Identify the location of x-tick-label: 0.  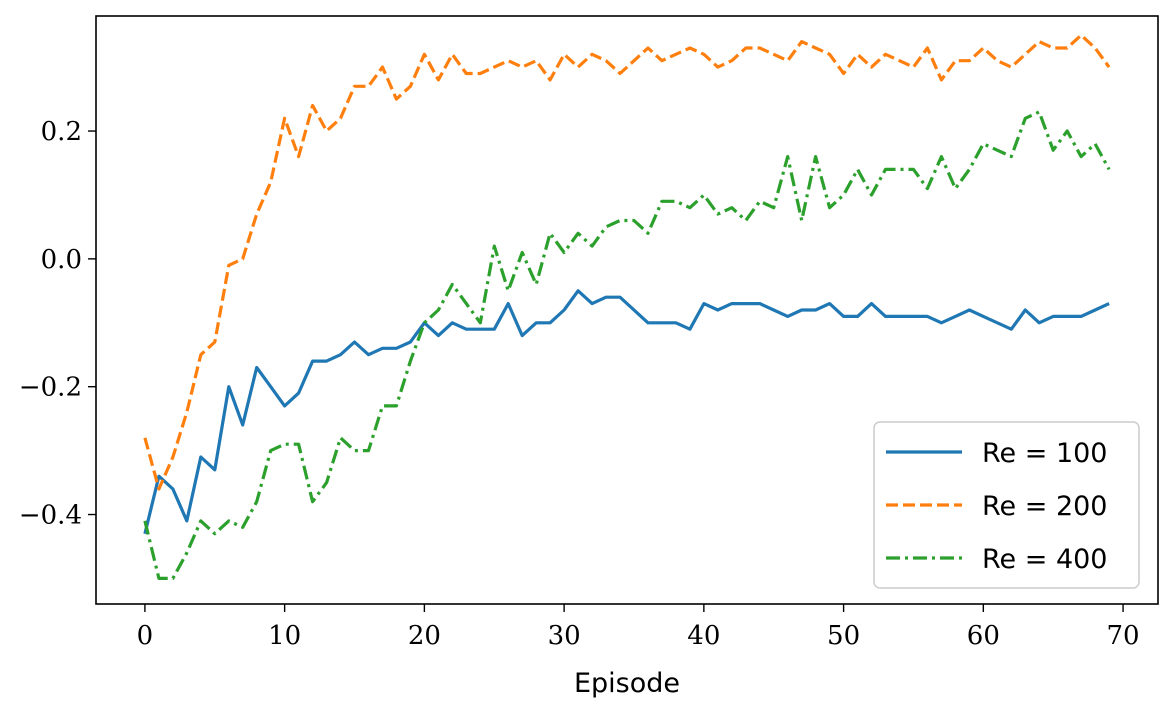
(145, 636).